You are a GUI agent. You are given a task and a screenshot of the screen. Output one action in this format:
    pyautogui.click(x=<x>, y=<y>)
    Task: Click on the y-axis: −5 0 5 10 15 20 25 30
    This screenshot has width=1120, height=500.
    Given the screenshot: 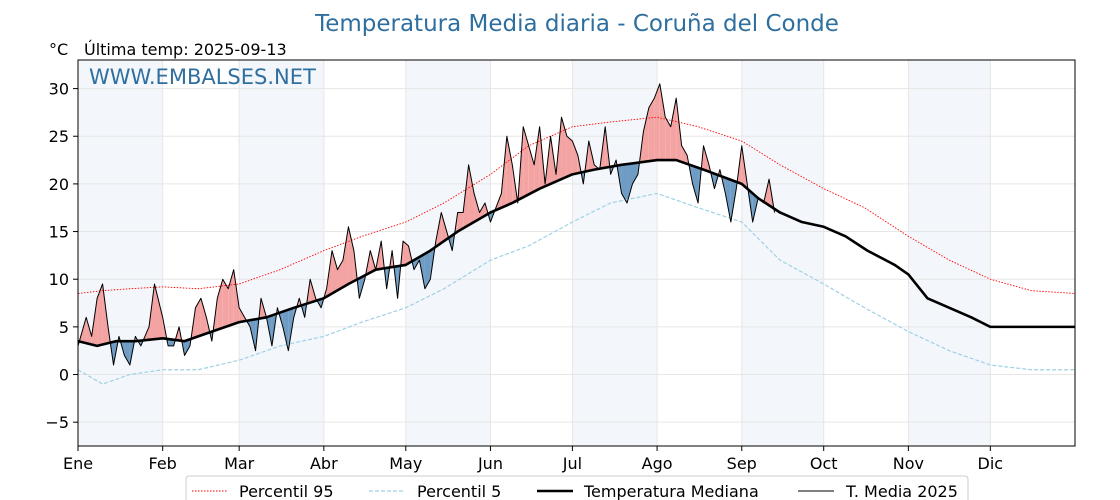 What is the action you would take?
    pyautogui.click(x=61, y=256)
    